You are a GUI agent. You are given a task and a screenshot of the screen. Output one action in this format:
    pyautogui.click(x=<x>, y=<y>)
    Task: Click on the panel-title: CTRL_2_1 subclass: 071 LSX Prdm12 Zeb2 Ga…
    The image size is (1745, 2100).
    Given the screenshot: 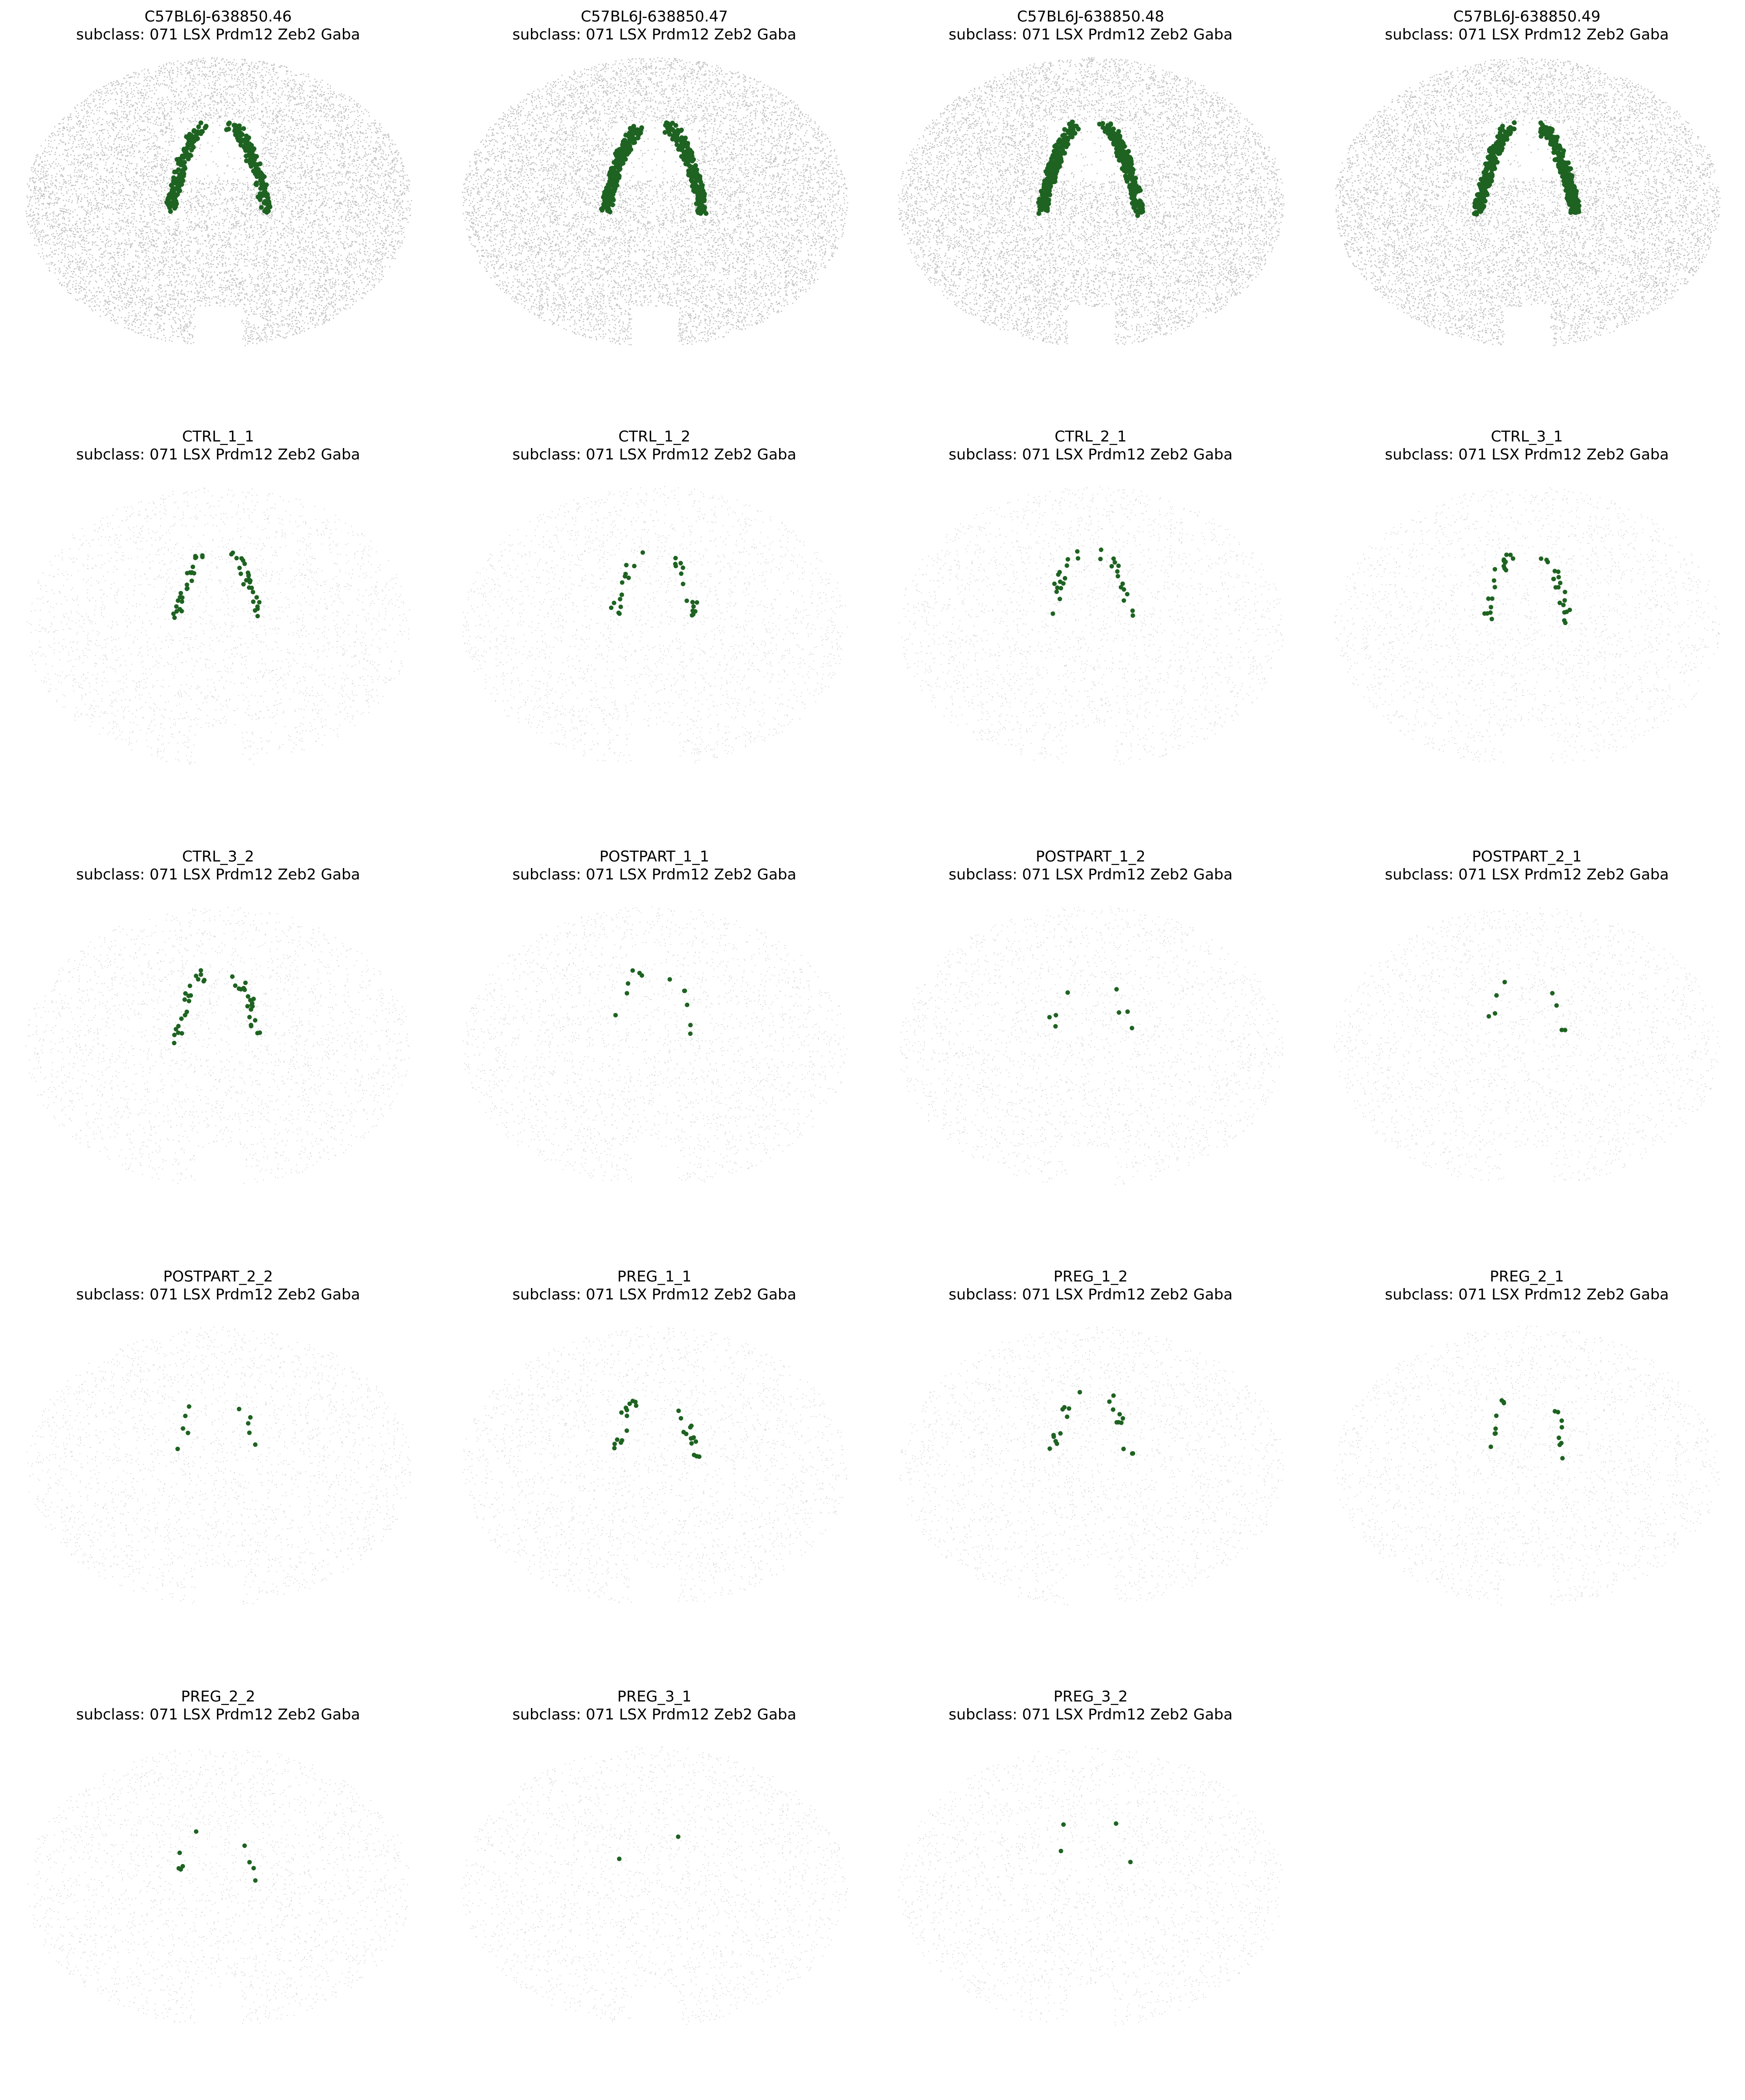 What is the action you would take?
    pyautogui.click(x=1090, y=446)
    